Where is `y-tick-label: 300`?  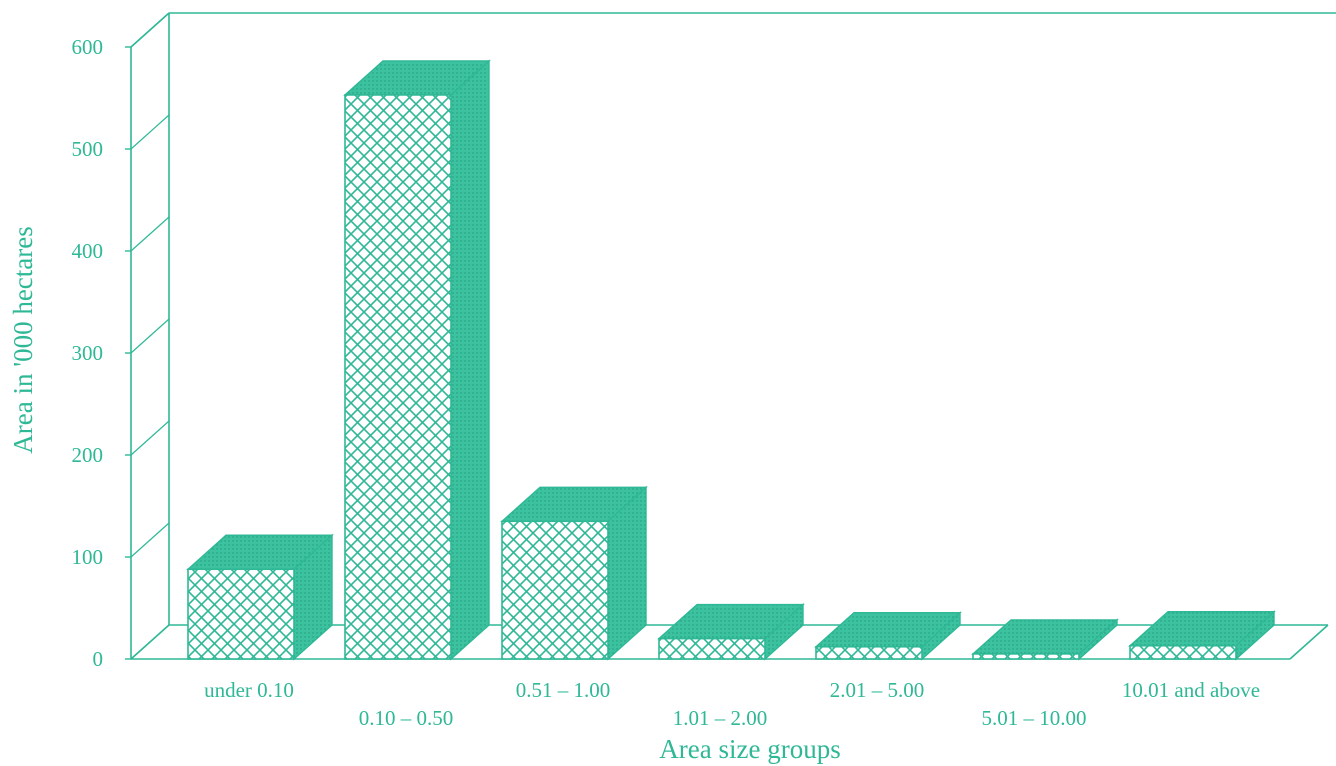
y-tick-label: 300 is located at coordinates (88, 353).